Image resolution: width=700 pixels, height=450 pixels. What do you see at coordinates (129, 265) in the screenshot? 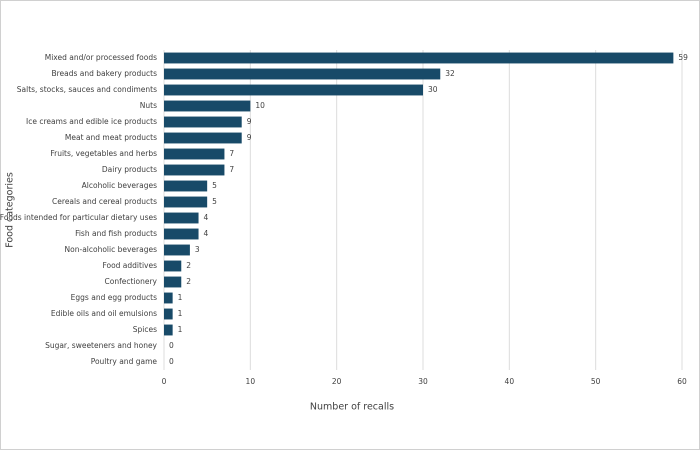
I see `y-tick-label: Food additives` at bounding box center [129, 265].